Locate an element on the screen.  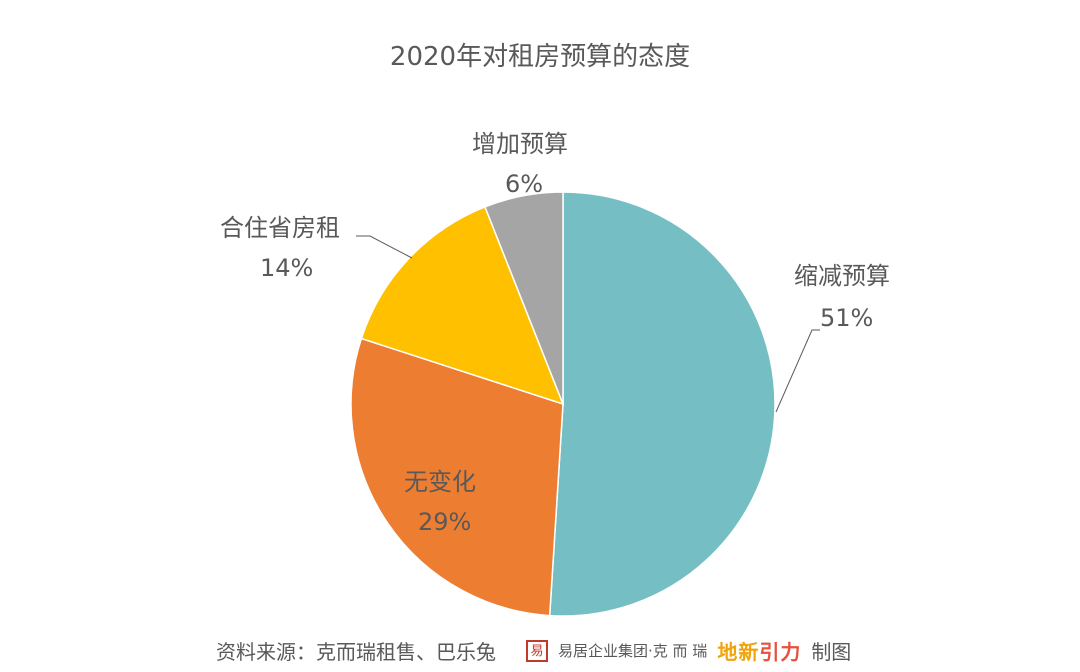
leader-line-shared is located at coordinates (384, 247).